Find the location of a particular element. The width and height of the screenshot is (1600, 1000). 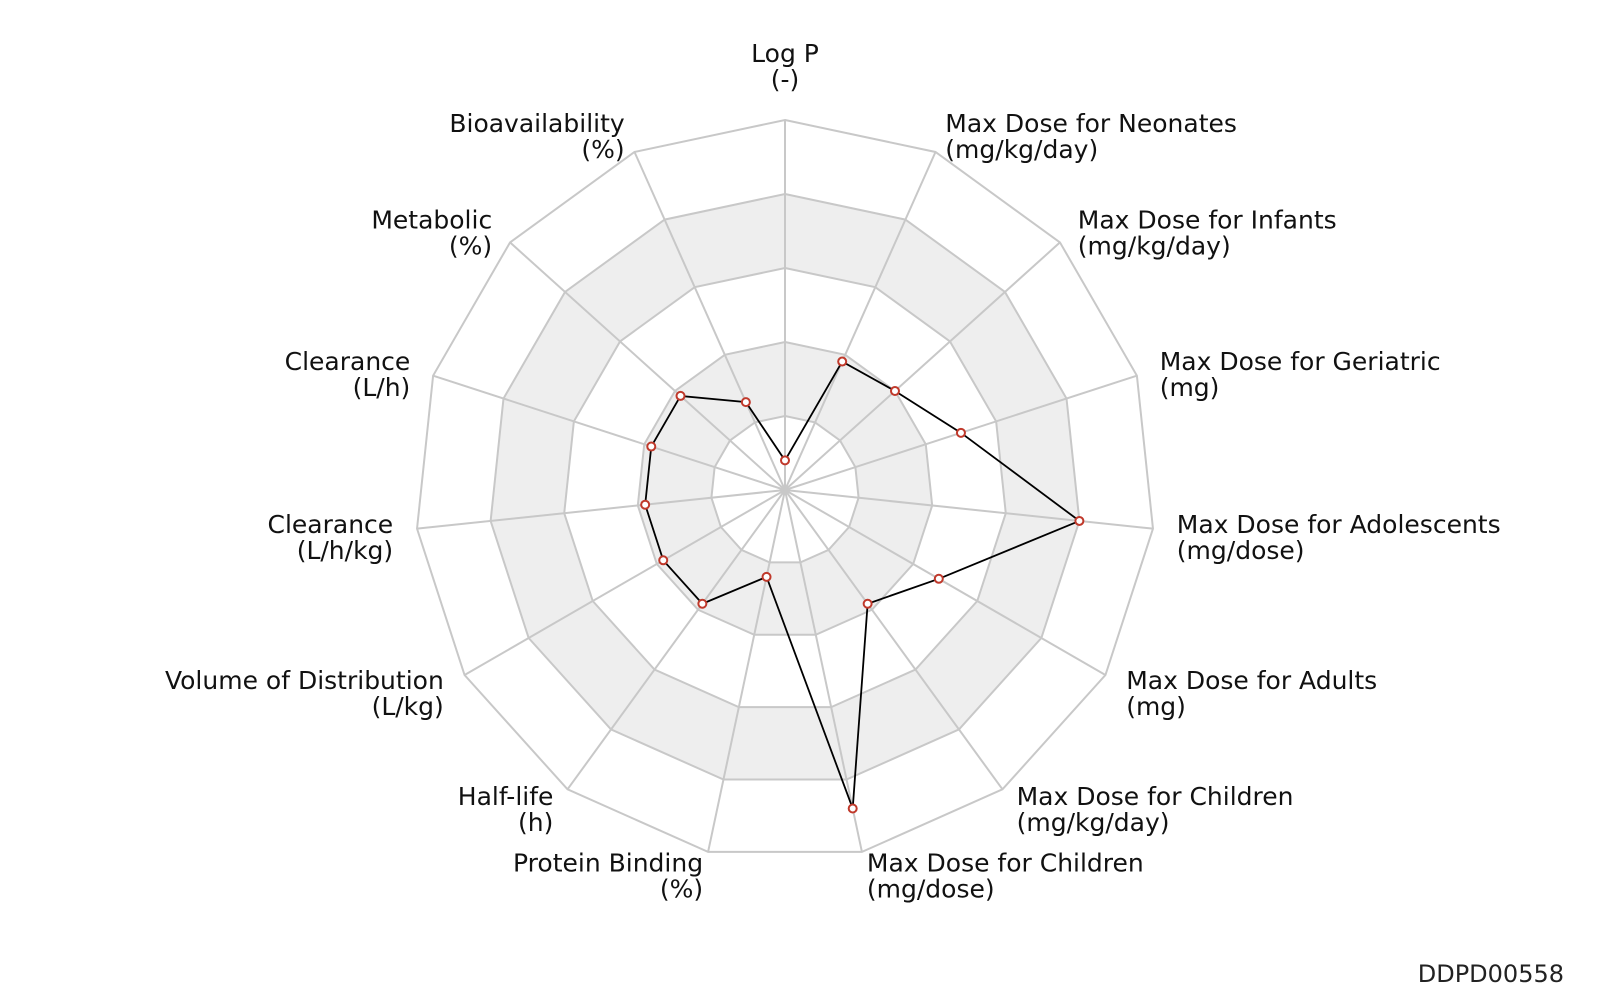

axis-label-4: Max Dose for Adolescents is located at coordinates (1339, 524).